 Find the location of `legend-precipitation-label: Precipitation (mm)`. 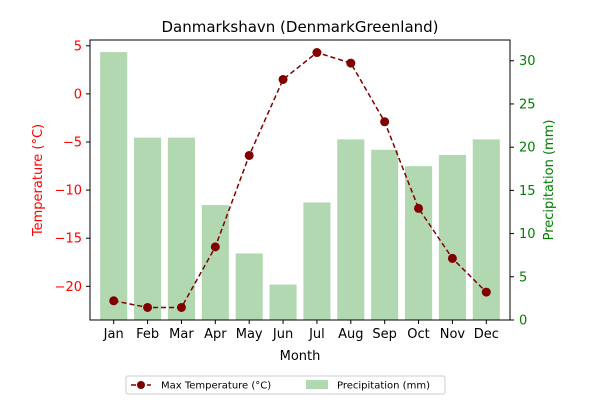

legend-precipitation-label: Precipitation (mm) is located at coordinates (383, 386).